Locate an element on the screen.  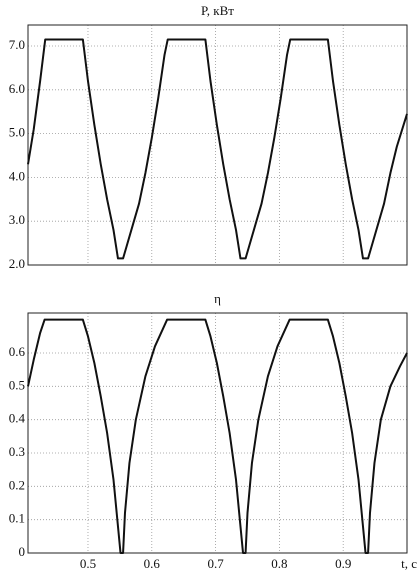
x-tick-label: 0.7 is located at coordinates (215, 563).